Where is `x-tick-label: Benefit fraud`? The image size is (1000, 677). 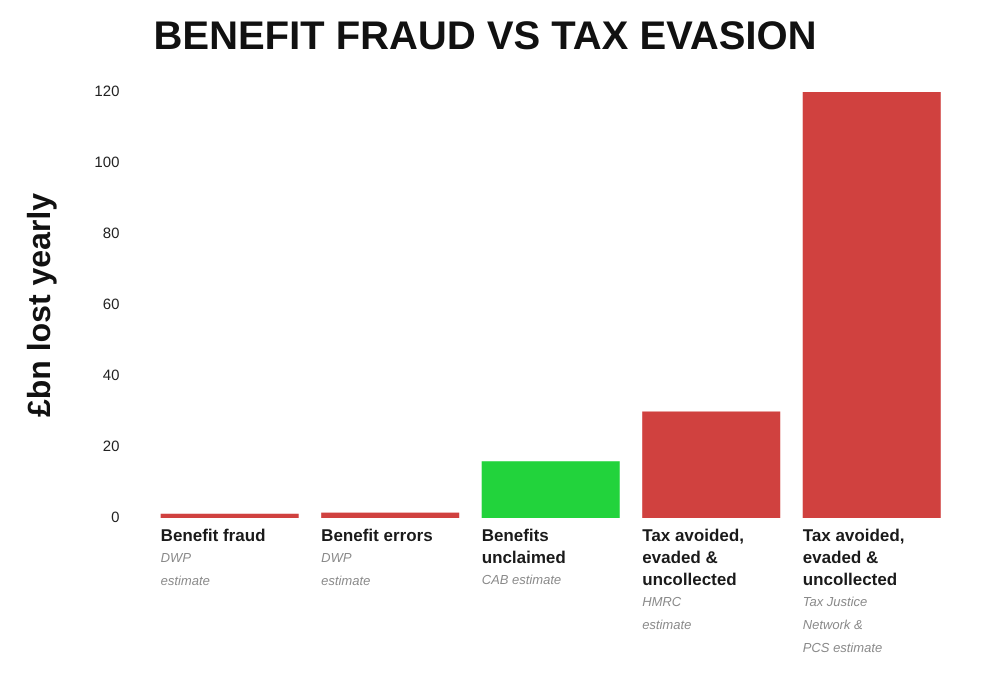 x-tick-label: Benefit fraud is located at coordinates (213, 536).